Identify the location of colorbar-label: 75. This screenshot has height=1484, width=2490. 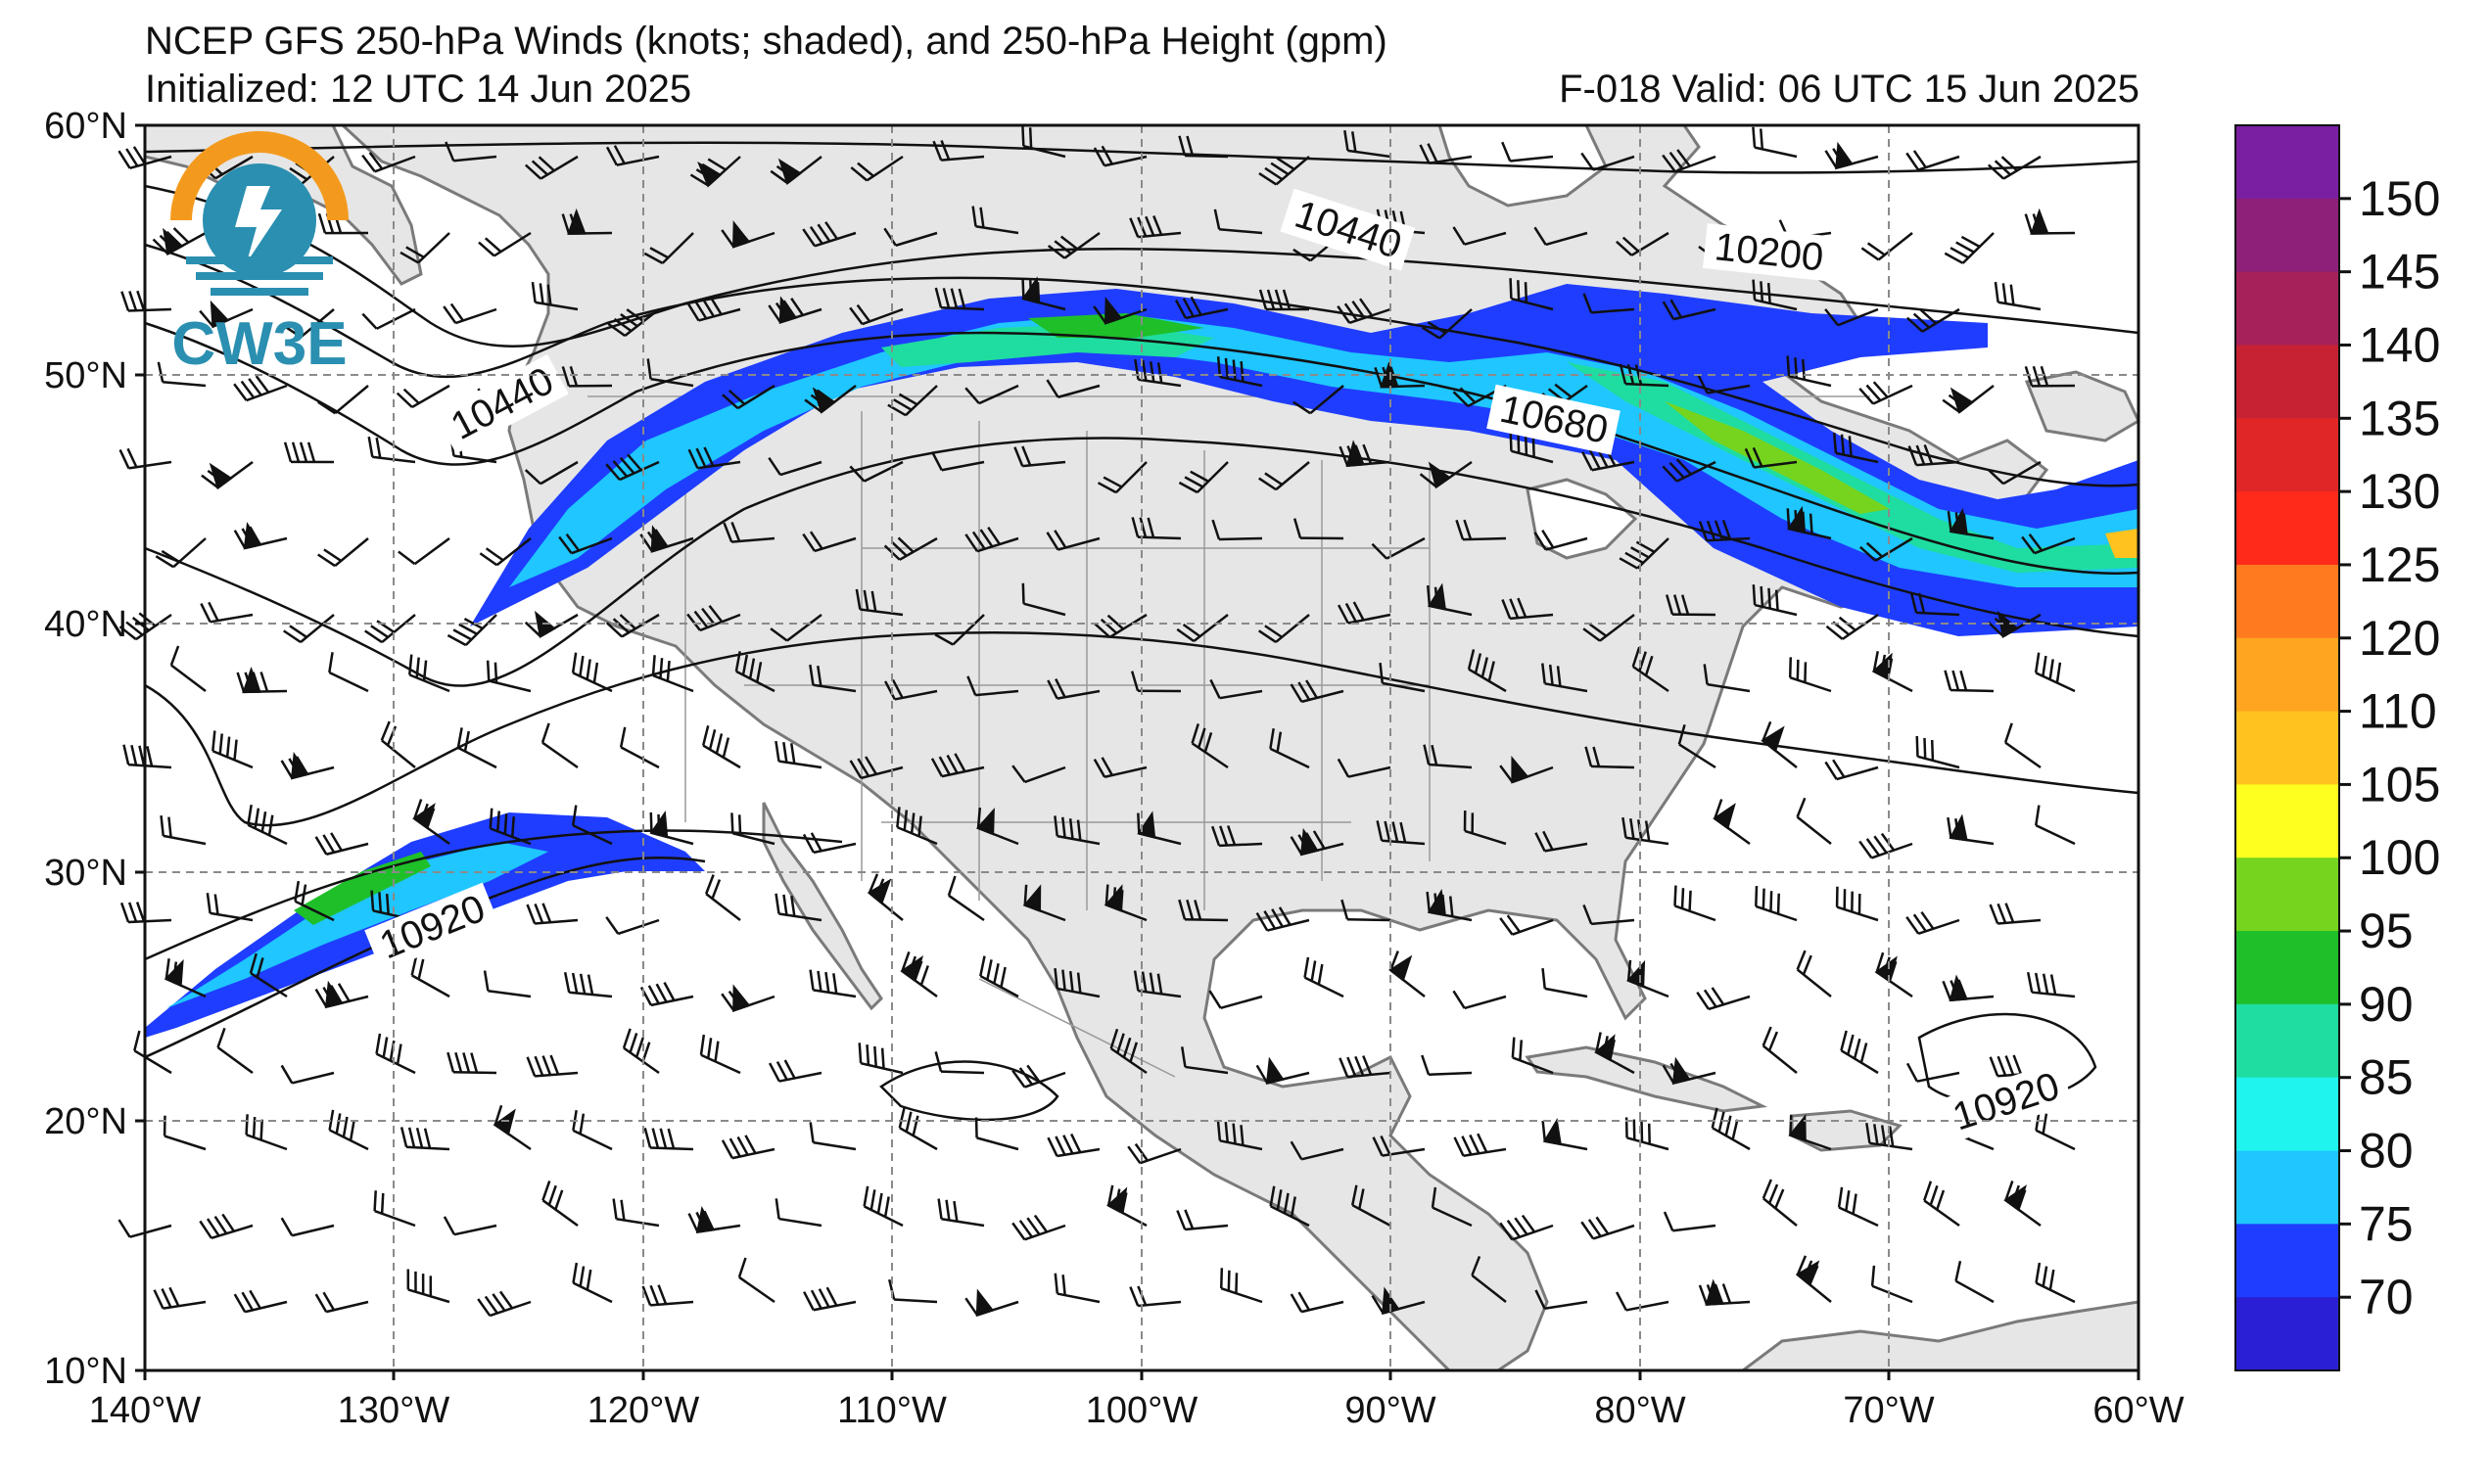
(2386, 1223).